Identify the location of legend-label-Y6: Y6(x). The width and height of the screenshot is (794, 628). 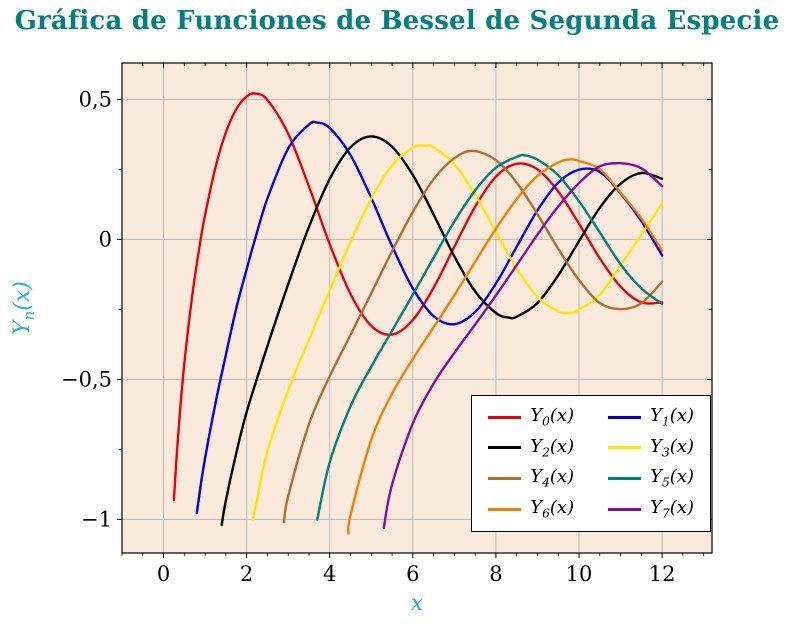
(552, 509).